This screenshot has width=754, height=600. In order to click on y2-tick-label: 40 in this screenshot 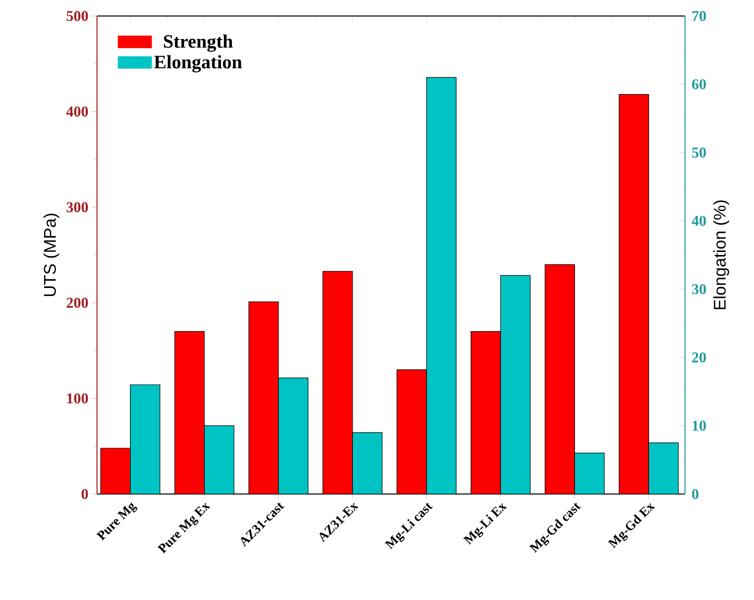, I will do `click(699, 221)`.